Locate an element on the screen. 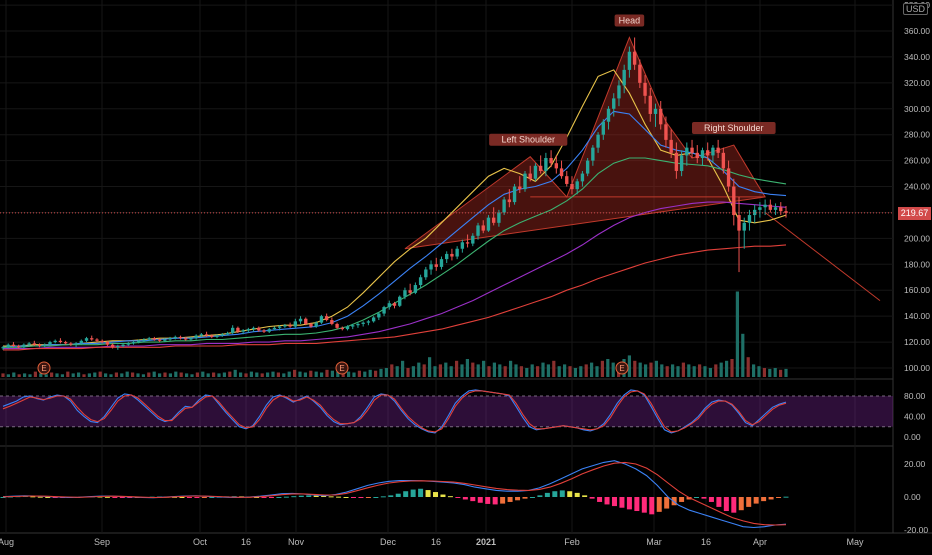 Image resolution: width=932 pixels, height=555 pixels. annotation-box is located at coordinates (734, 128).